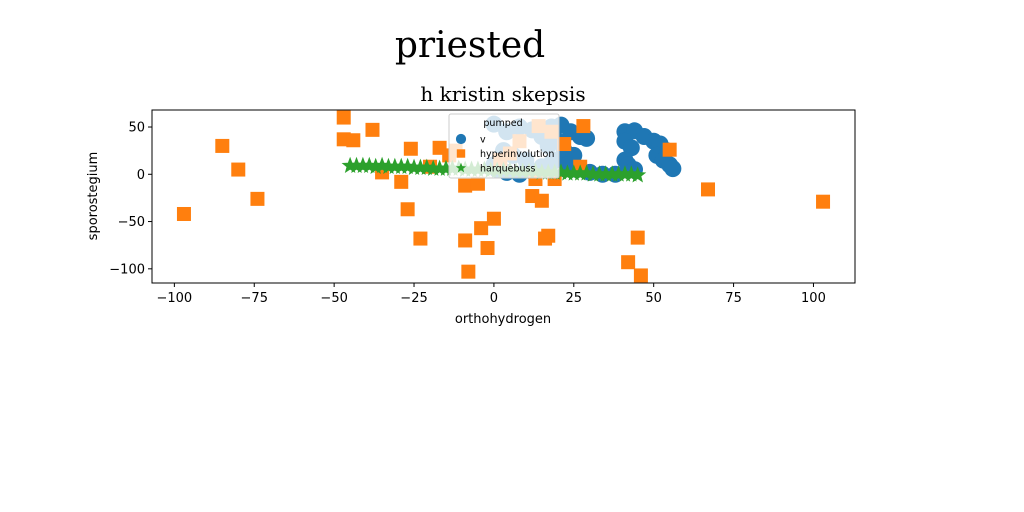 The height and width of the screenshot is (512, 1024). Describe the element at coordinates (136, 128) in the screenshot. I see `y-tick-label: 50` at that location.